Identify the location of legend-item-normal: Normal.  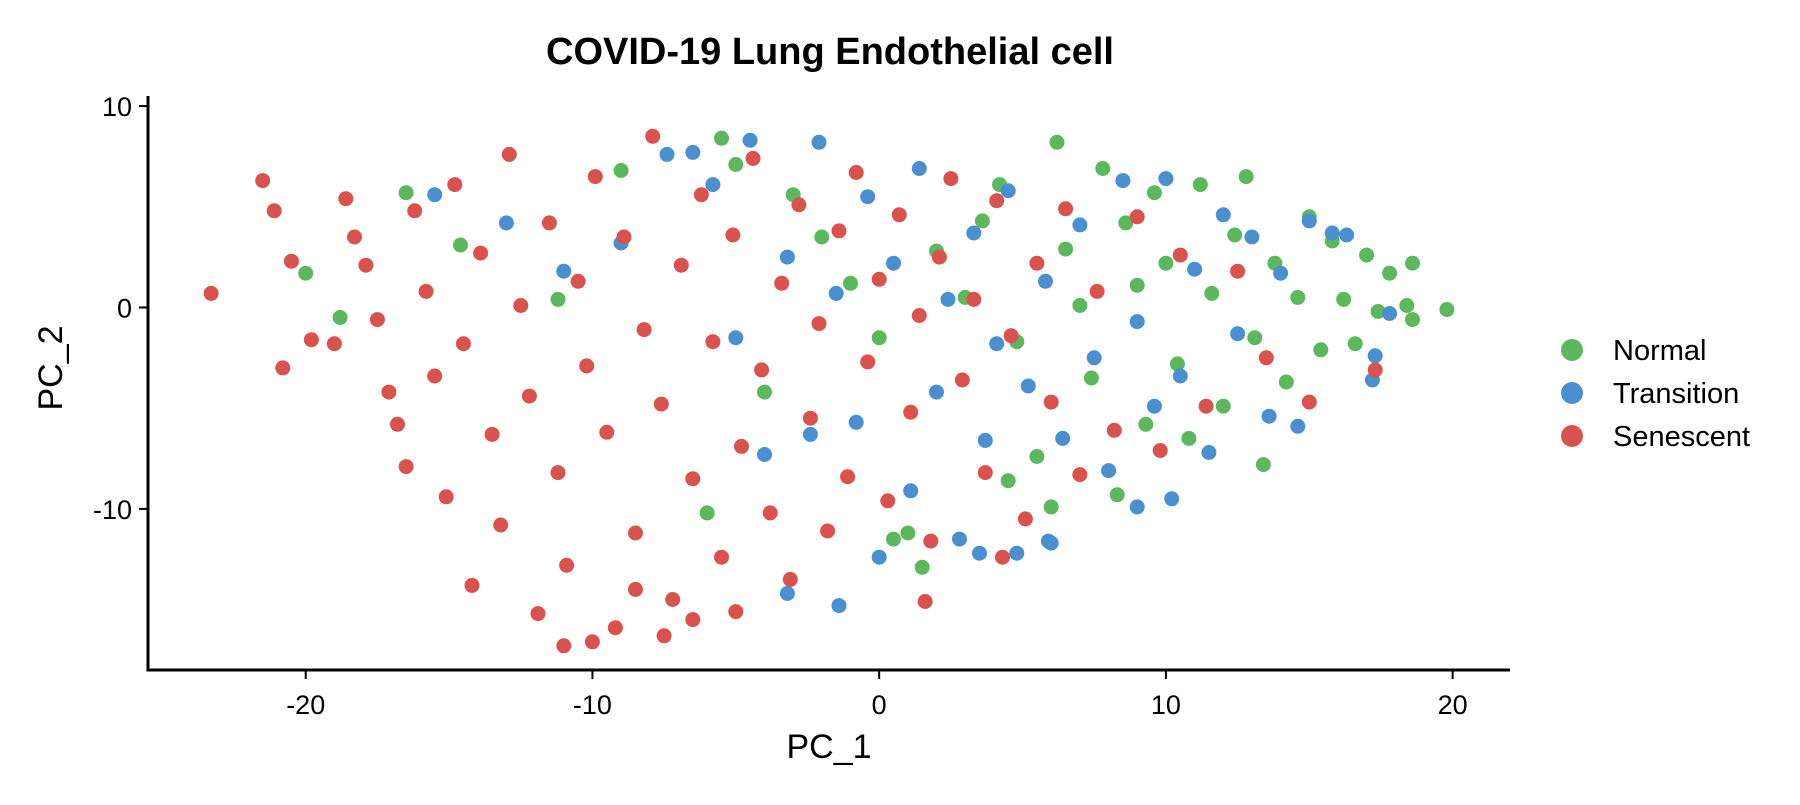
(1633, 351).